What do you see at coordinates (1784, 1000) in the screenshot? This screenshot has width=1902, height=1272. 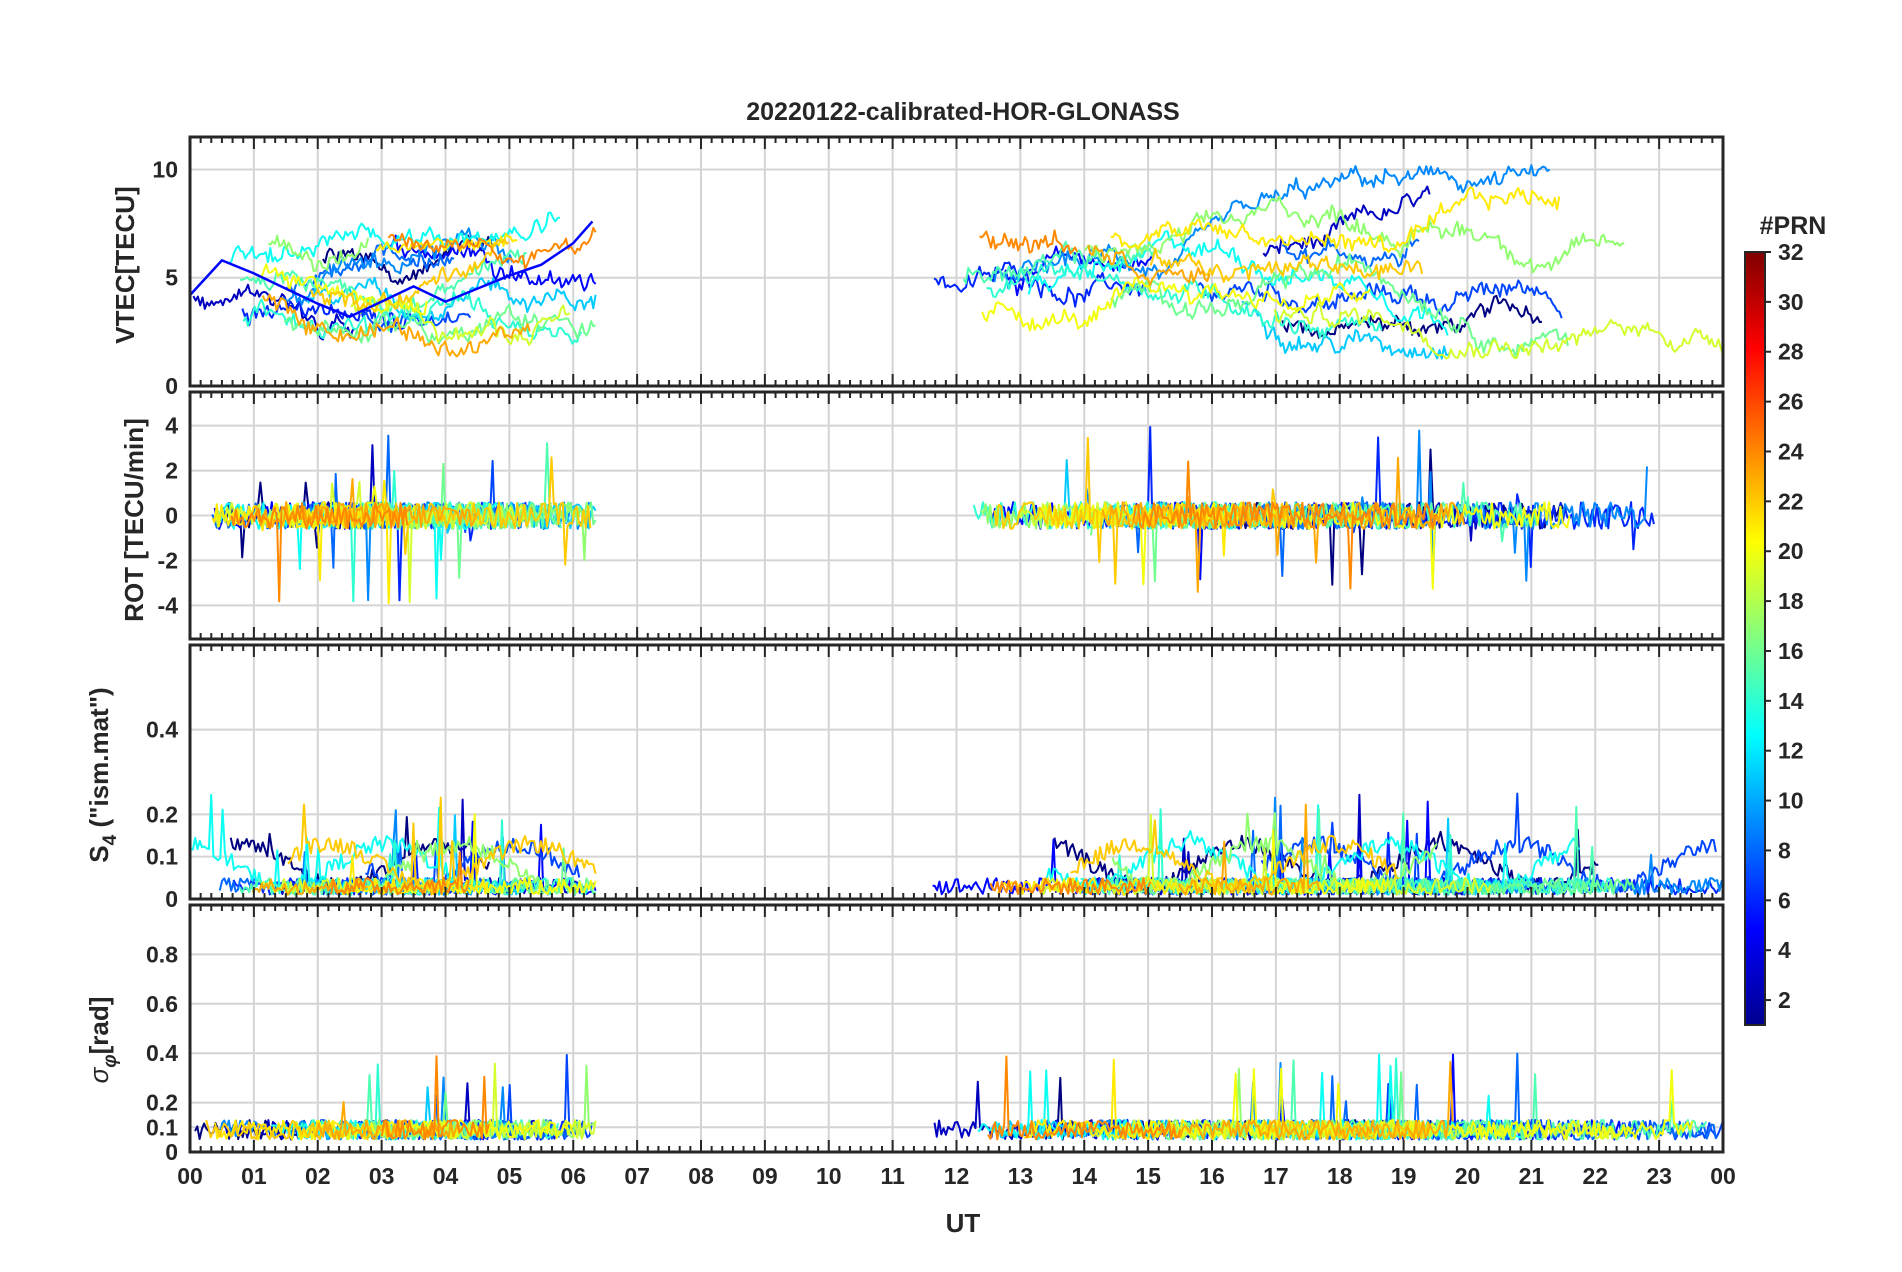 I see `colorbar-tick-label: 2` at bounding box center [1784, 1000].